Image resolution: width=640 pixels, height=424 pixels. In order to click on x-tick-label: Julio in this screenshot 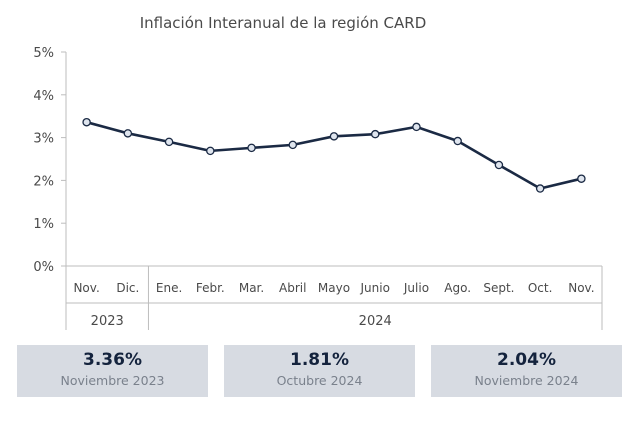, I will do `click(416, 288)`.